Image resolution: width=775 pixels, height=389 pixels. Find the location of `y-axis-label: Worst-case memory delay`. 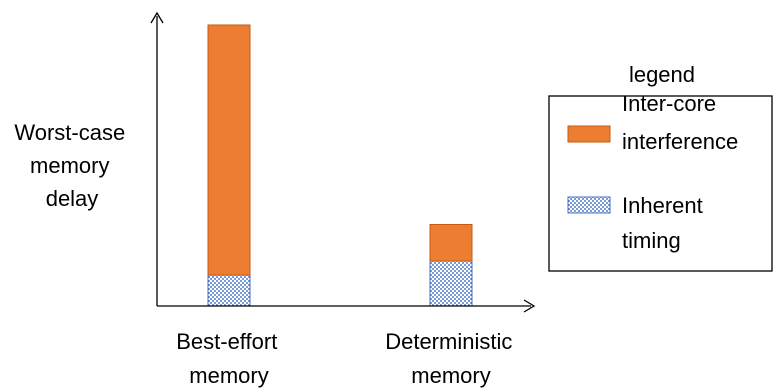

y-axis-label: Worst-case memory delay is located at coordinates (71, 165).